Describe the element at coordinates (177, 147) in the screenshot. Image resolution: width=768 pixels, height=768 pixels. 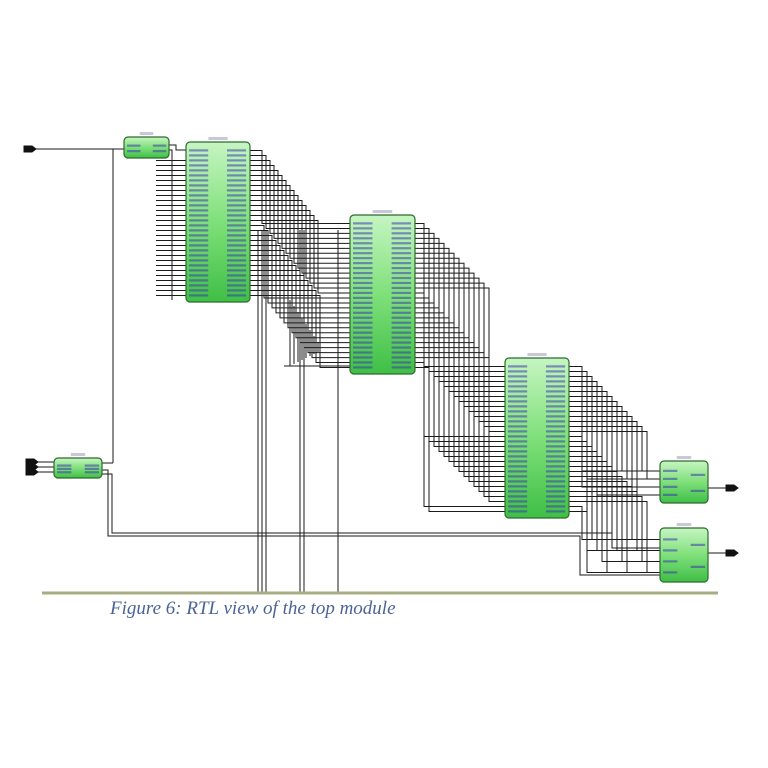
I see `clock-out-wire` at that location.